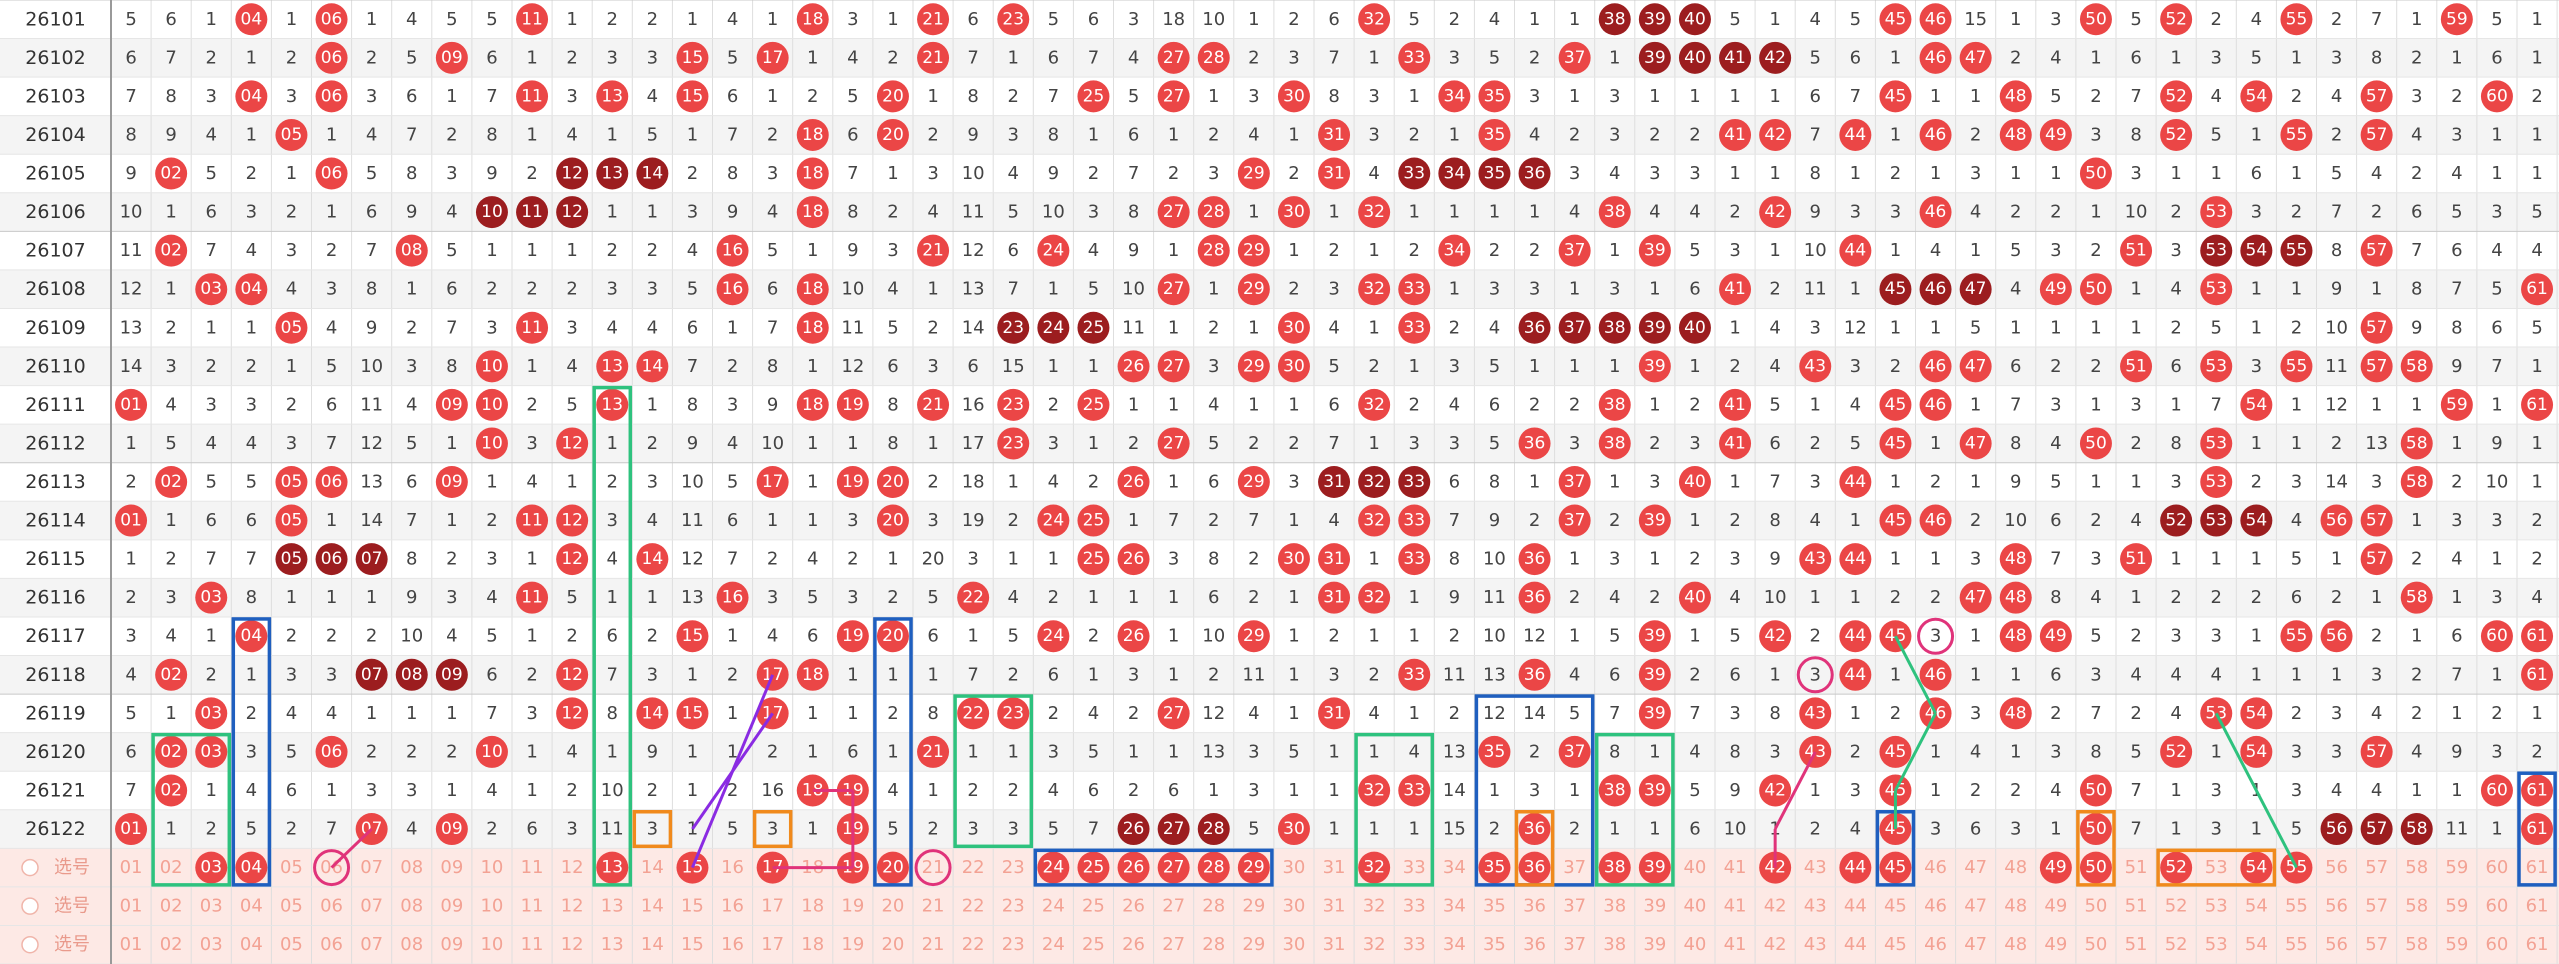 The width and height of the screenshot is (2559, 964). What do you see at coordinates (2055, 906) in the screenshot?
I see `selectable-number: 49` at bounding box center [2055, 906].